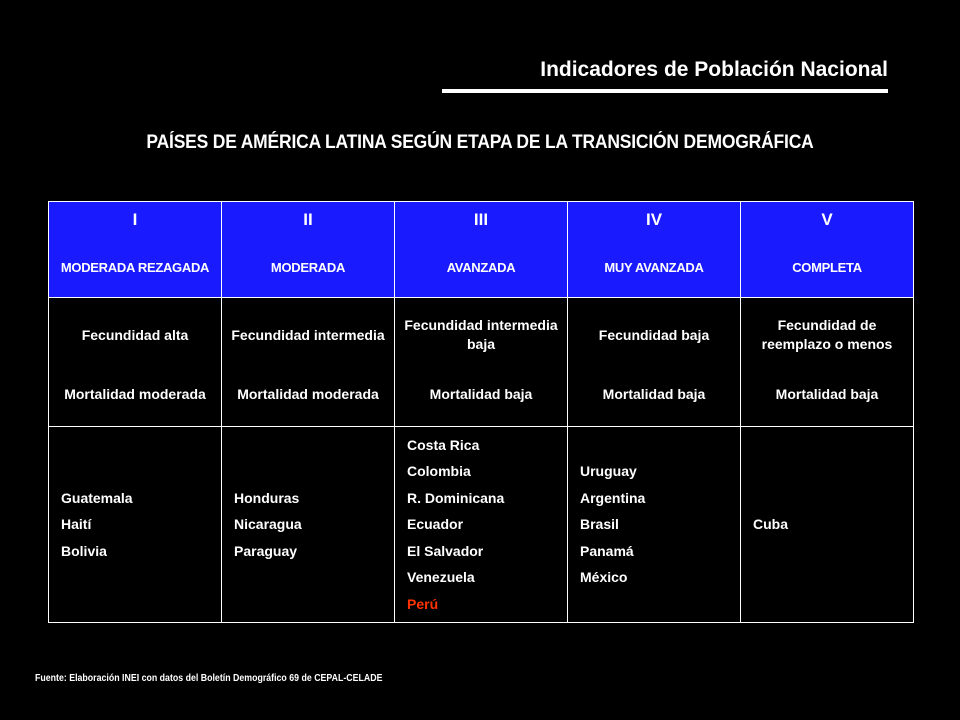 This screenshot has width=960, height=720. I want to click on country-item: Guatemala, so click(97, 497).